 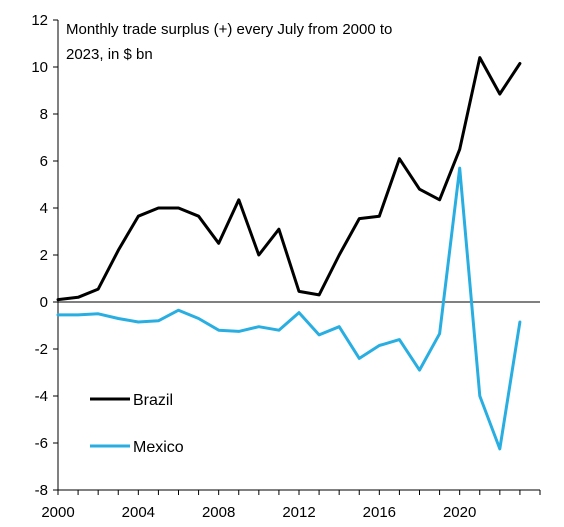 I want to click on y-tick-label: -6, so click(x=41, y=443).